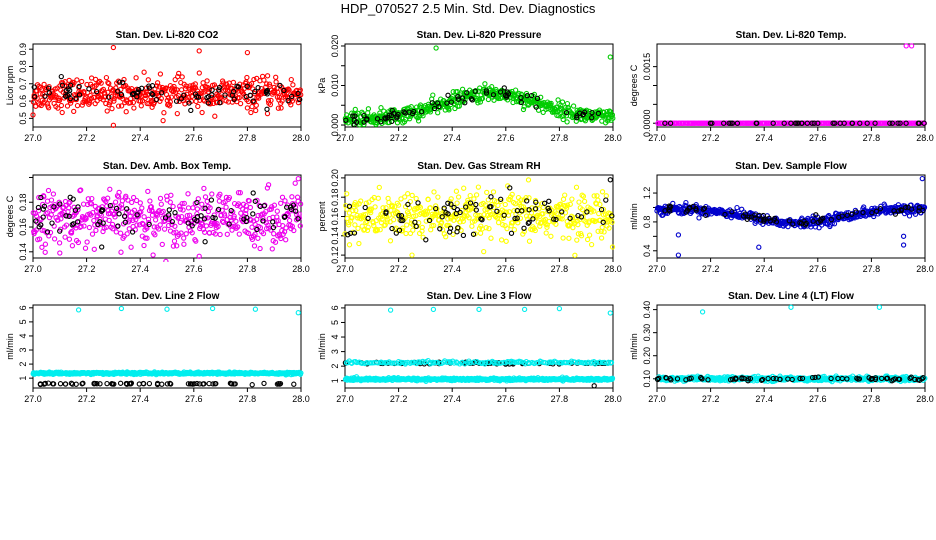  What do you see at coordinates (479, 86) in the screenshot?
I see `data-points` at bounding box center [479, 86].